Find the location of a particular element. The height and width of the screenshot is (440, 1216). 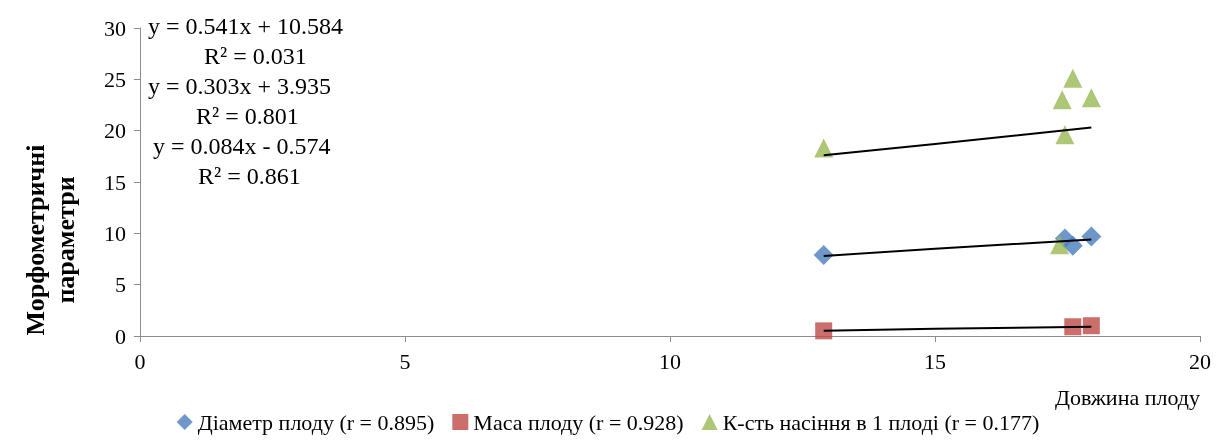

x-axis-title: Довжина плоду is located at coordinates (1127, 397).